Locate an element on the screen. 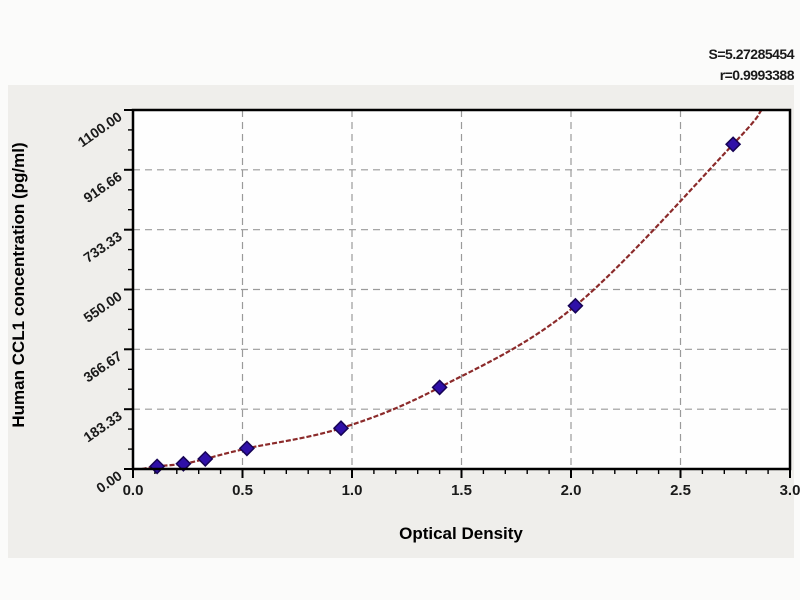 This screenshot has height=600, width=800. y-tick-label: 0.00 is located at coordinates (109, 481).